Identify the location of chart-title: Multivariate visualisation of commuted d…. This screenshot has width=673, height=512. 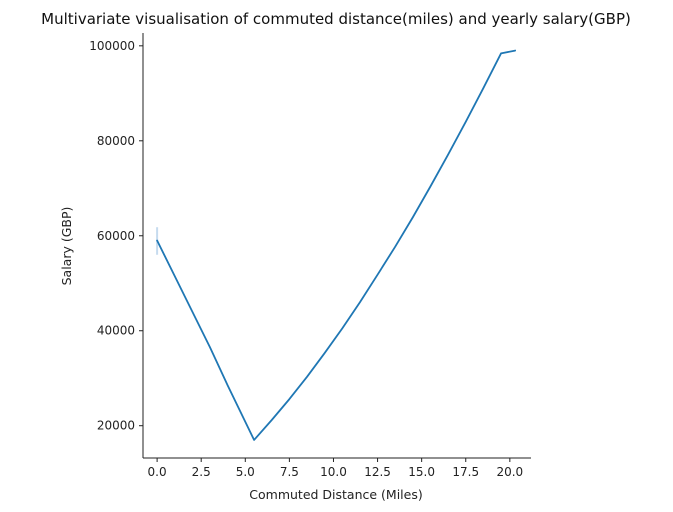
(336, 19).